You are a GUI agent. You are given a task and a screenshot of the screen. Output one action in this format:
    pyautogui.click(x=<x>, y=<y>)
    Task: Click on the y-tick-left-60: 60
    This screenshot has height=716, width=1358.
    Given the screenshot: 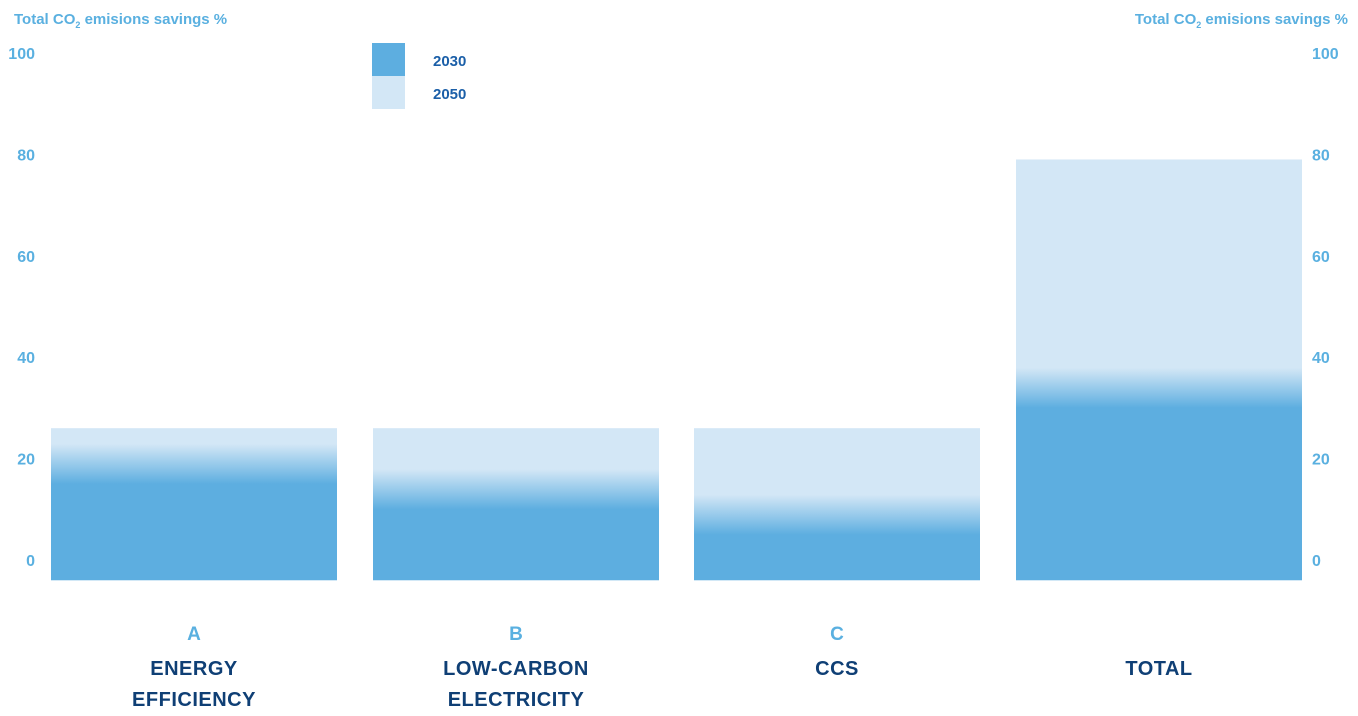 What is the action you would take?
    pyautogui.click(x=26, y=257)
    